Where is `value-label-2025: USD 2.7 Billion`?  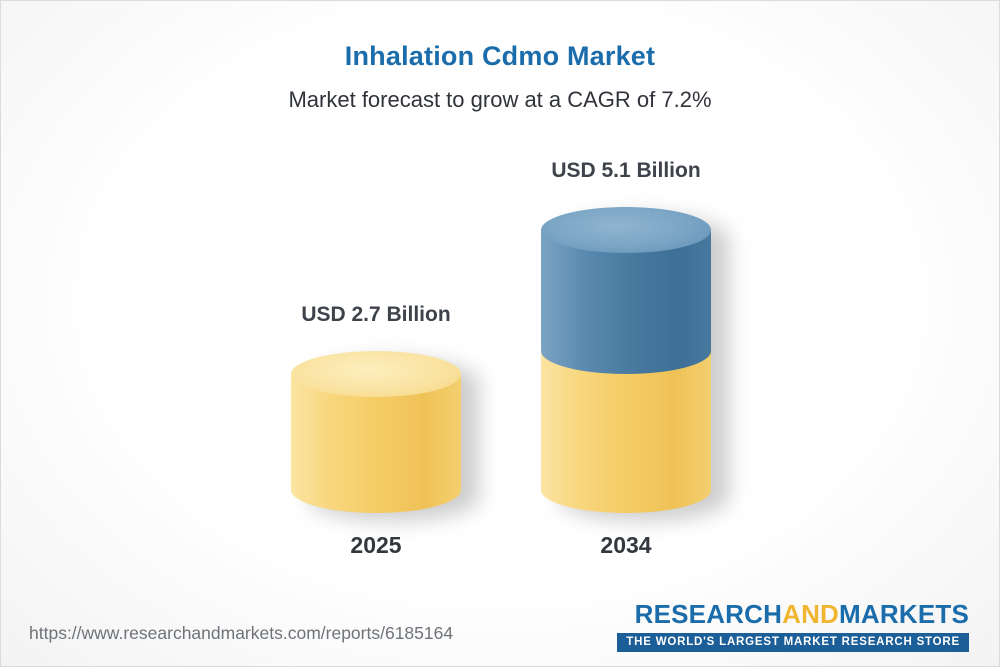
value-label-2025: USD 2.7 Billion is located at coordinates (376, 314).